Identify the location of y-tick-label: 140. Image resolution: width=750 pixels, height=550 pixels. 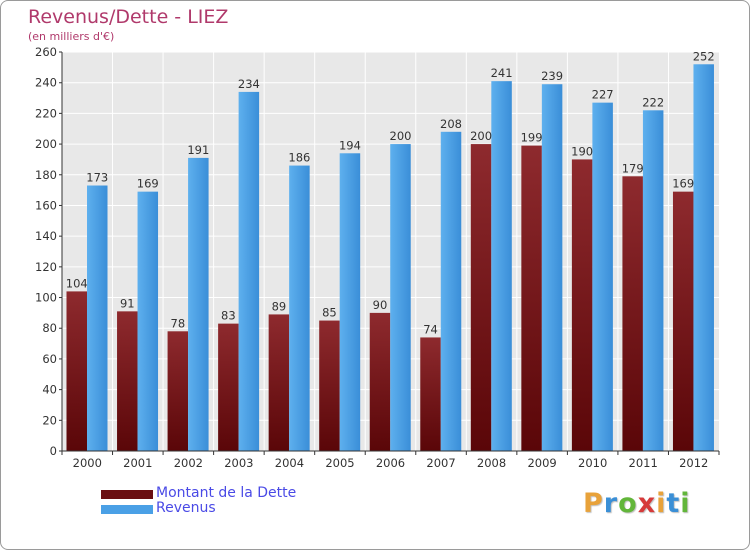
(46, 236).